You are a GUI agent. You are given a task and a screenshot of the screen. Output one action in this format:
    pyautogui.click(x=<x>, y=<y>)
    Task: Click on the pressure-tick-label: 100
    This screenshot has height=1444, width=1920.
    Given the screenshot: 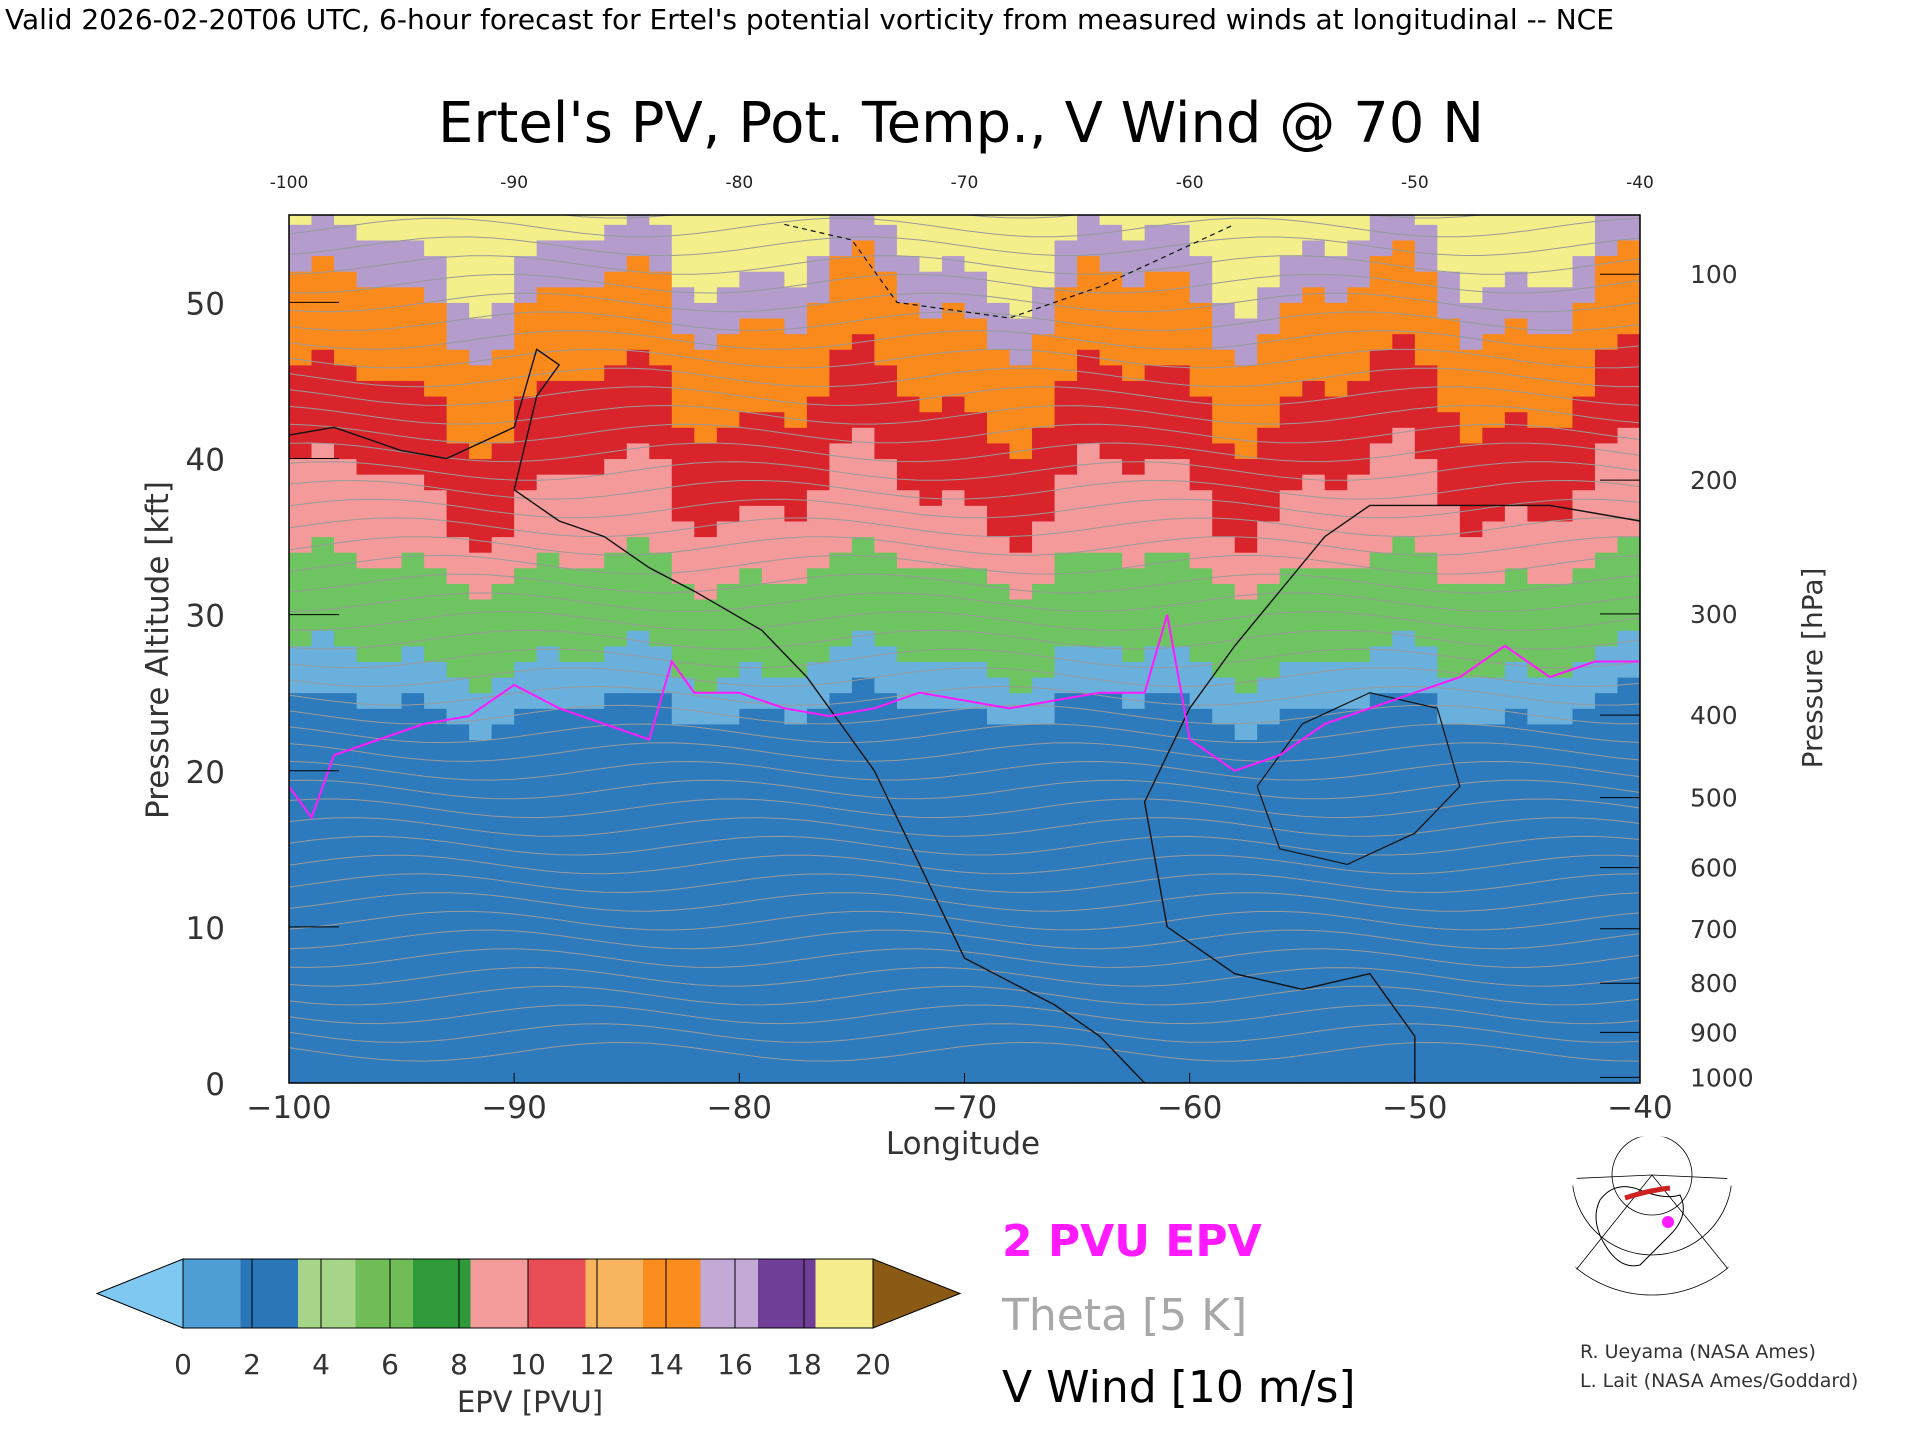 What is the action you would take?
    pyautogui.click(x=1714, y=274)
    